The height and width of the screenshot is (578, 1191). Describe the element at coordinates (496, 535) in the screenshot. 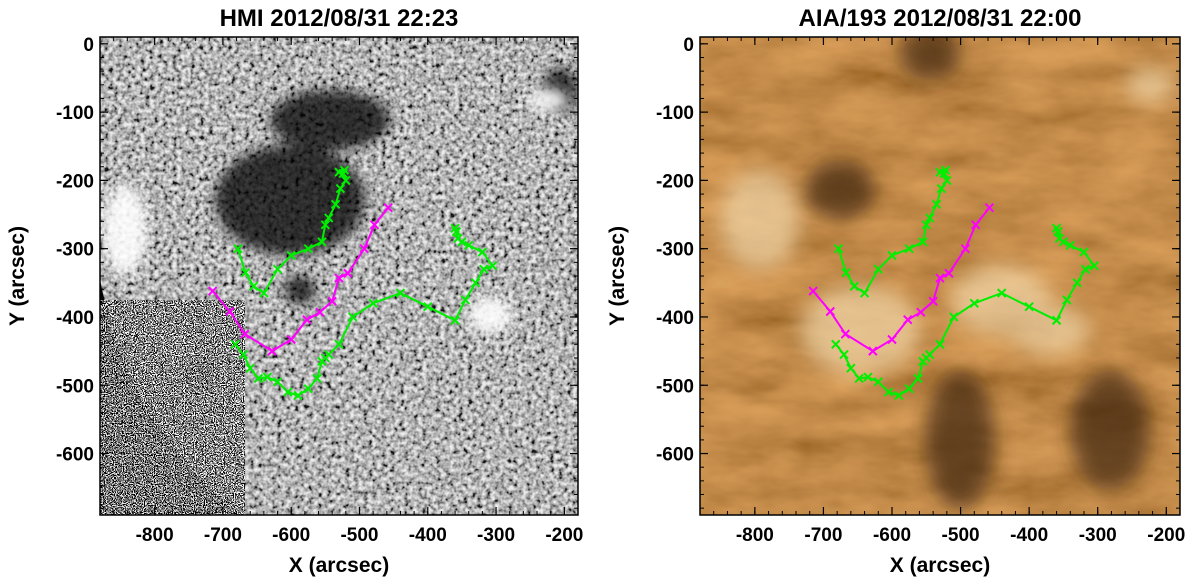

I see `x-tick-label: -300` at that location.